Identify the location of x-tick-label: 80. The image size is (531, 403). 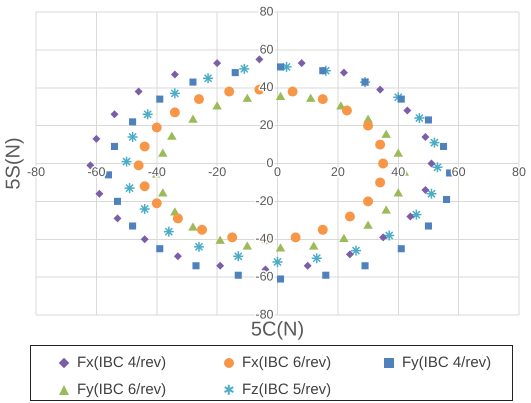
(519, 172).